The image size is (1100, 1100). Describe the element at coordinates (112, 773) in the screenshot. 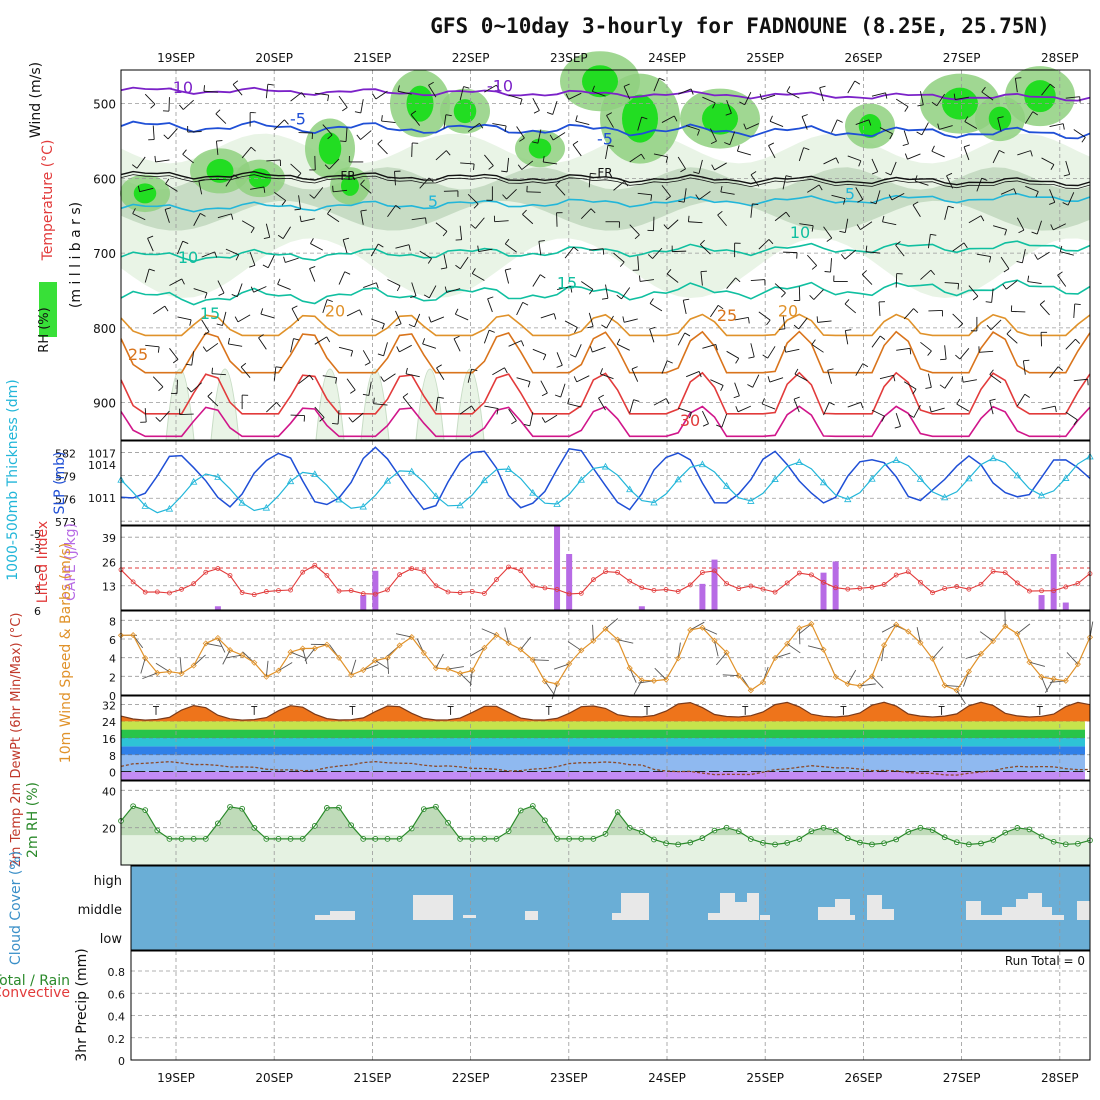

I see `temperature-tick: 0` at that location.